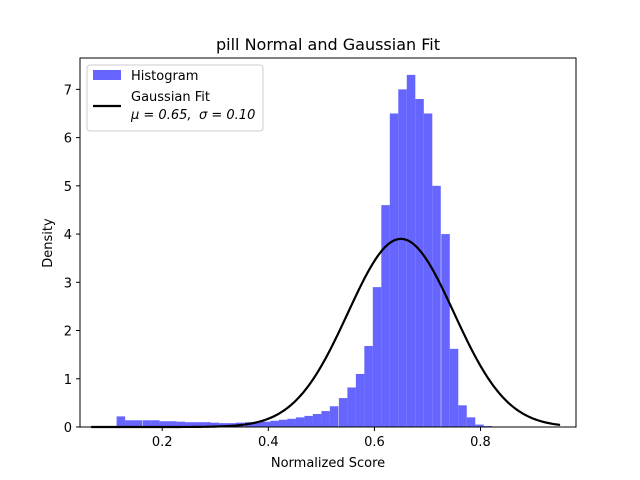  I want to click on legend-box, so click(175, 98).